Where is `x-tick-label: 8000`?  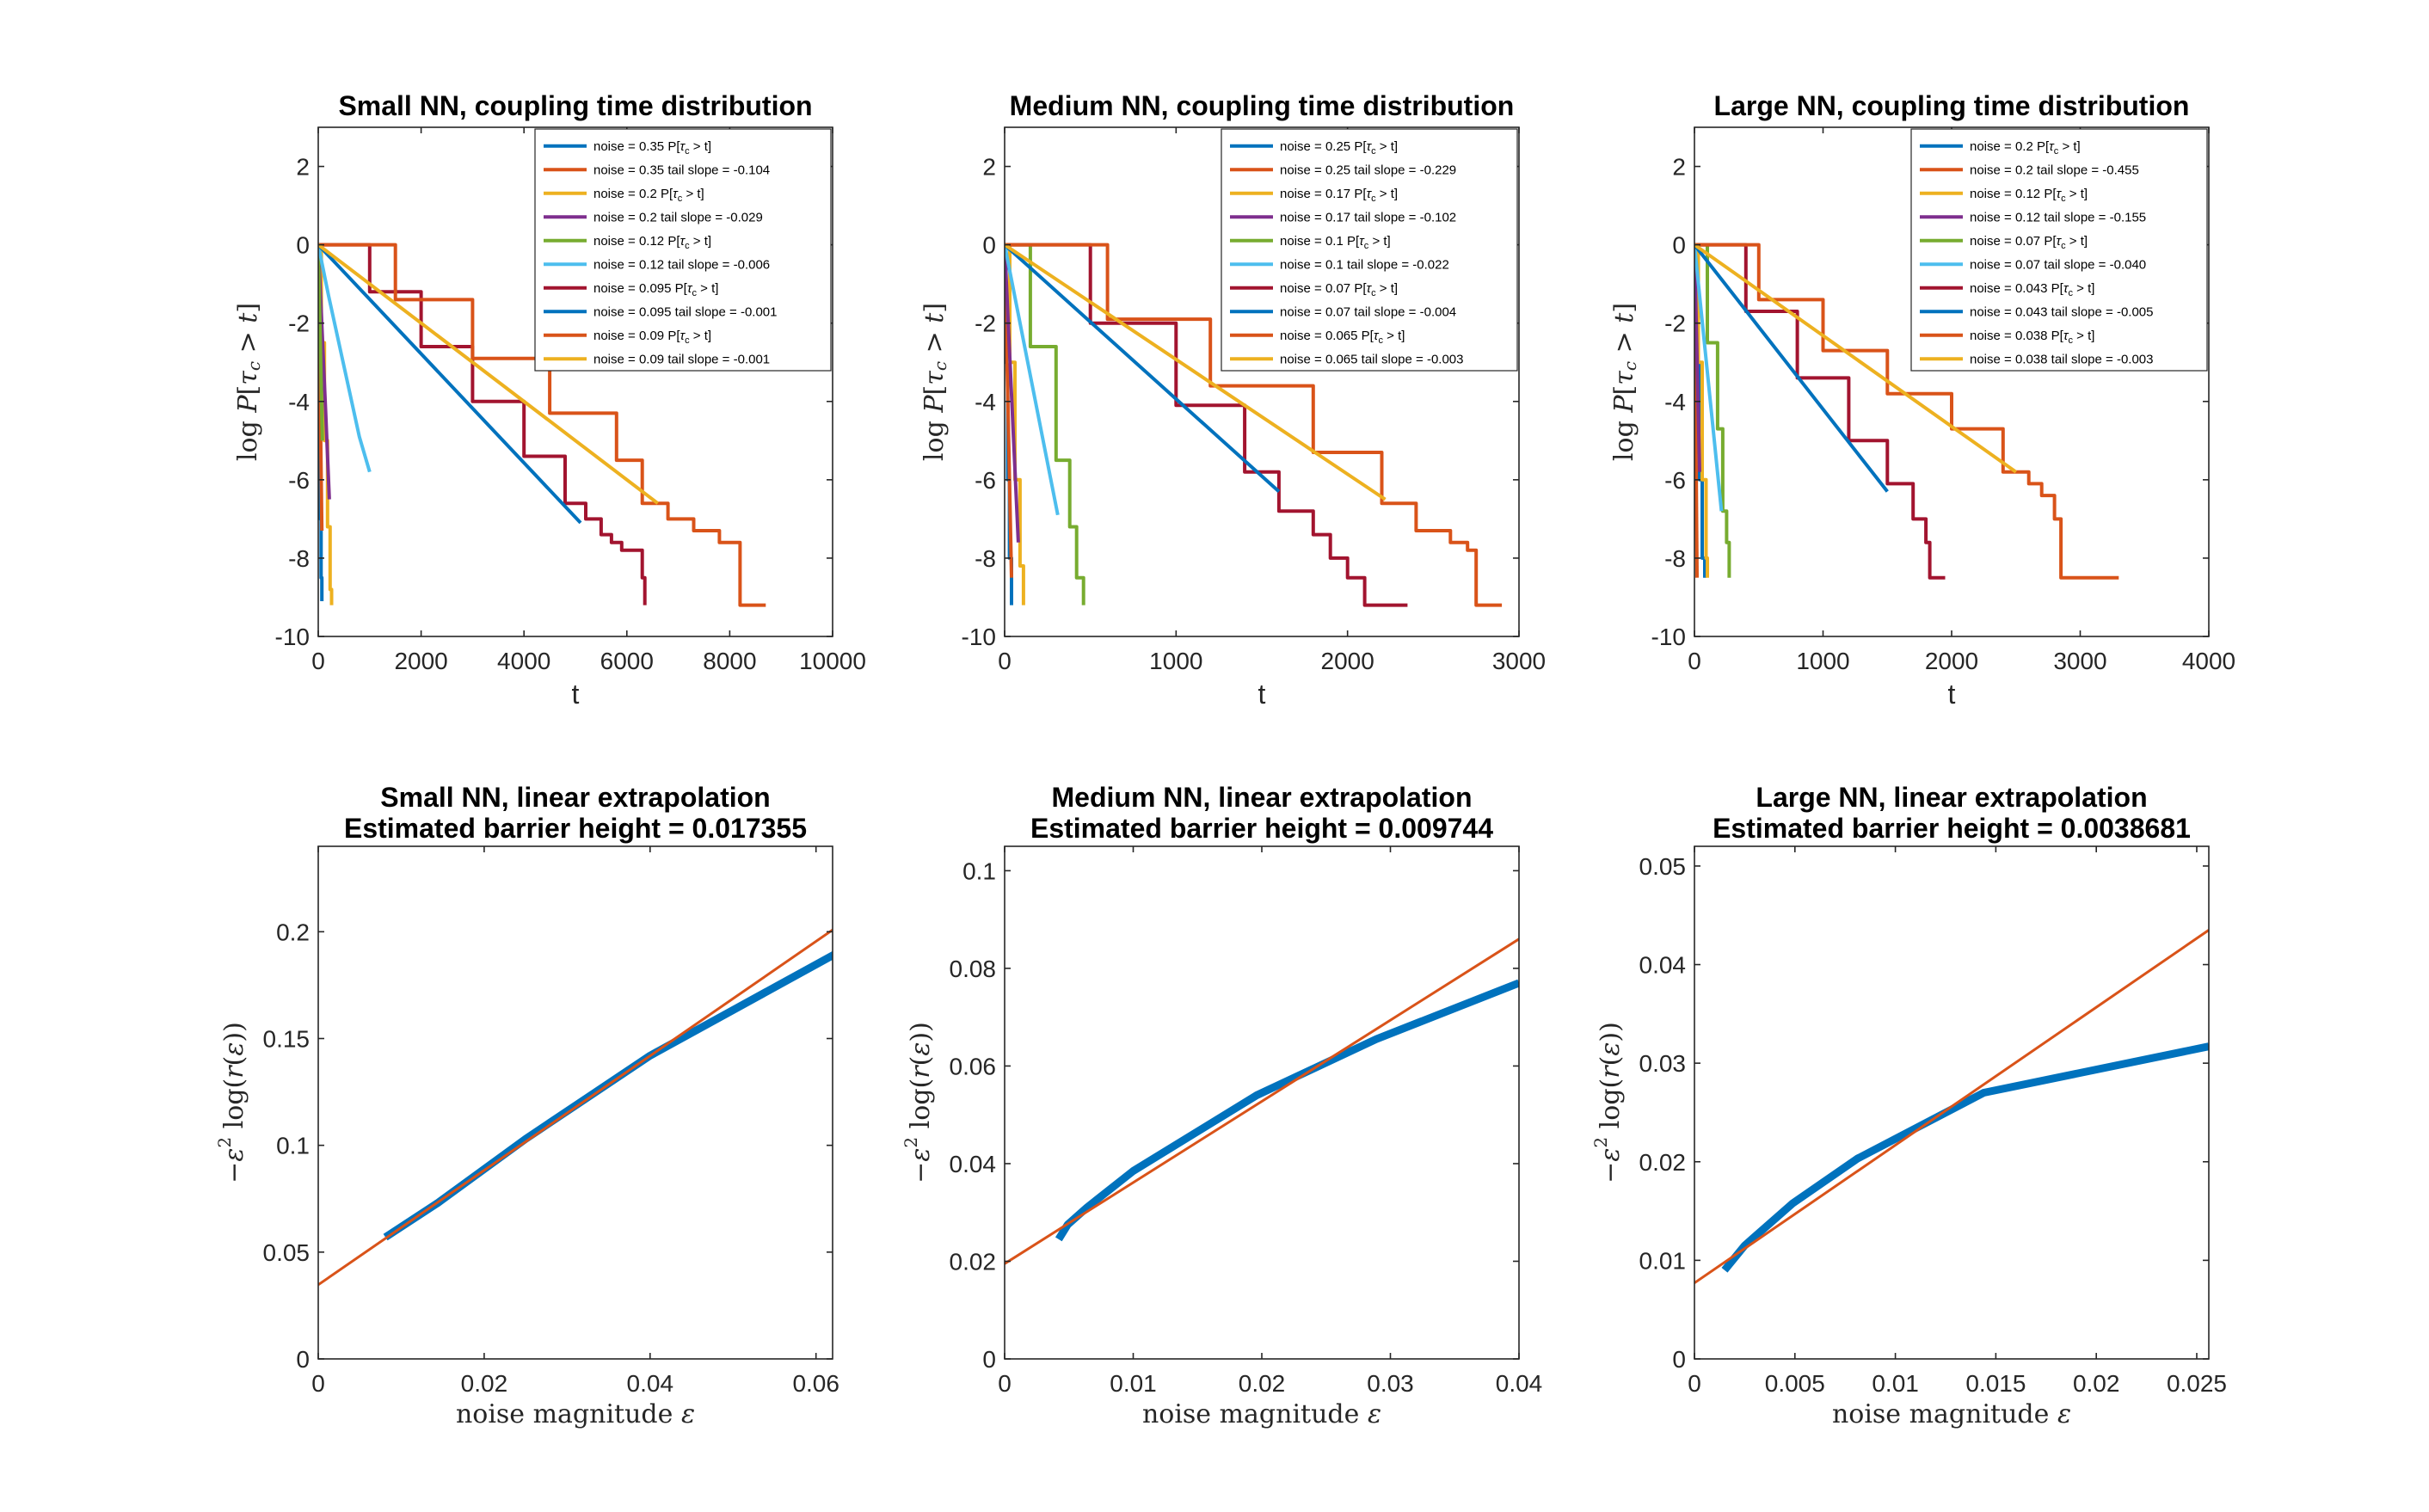
x-tick-label: 8000 is located at coordinates (730, 661).